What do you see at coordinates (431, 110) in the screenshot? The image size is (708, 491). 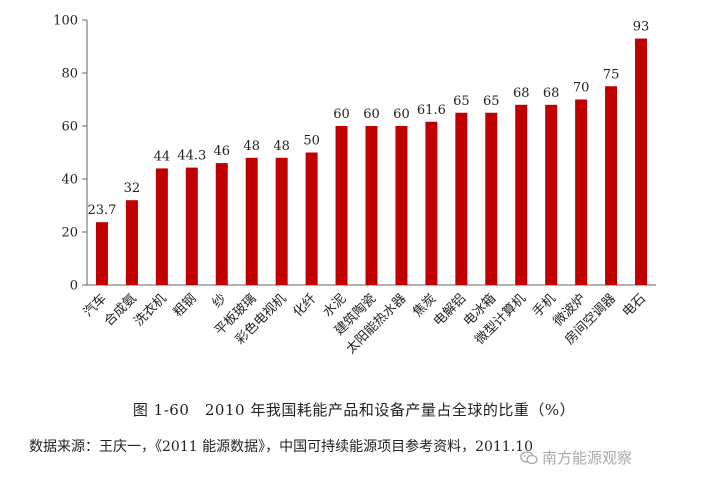 I see `data-label: 61.6` at bounding box center [431, 110].